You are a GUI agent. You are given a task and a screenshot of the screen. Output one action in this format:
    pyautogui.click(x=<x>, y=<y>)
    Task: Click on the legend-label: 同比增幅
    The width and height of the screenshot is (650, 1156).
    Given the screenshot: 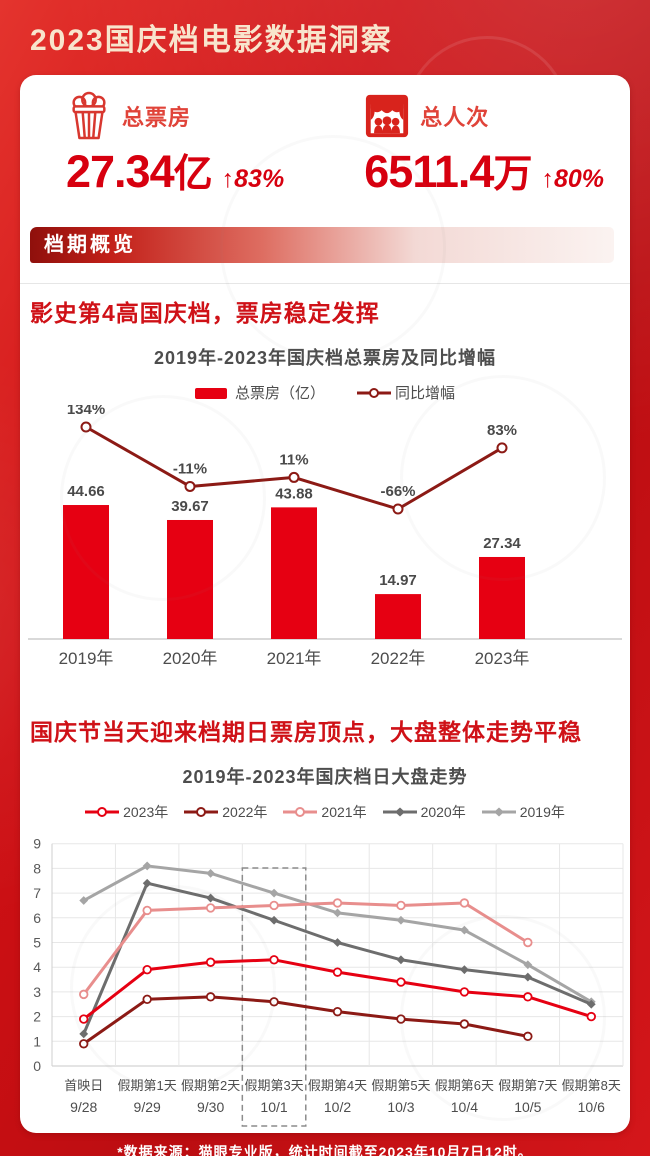 What is the action you would take?
    pyautogui.click(x=425, y=393)
    